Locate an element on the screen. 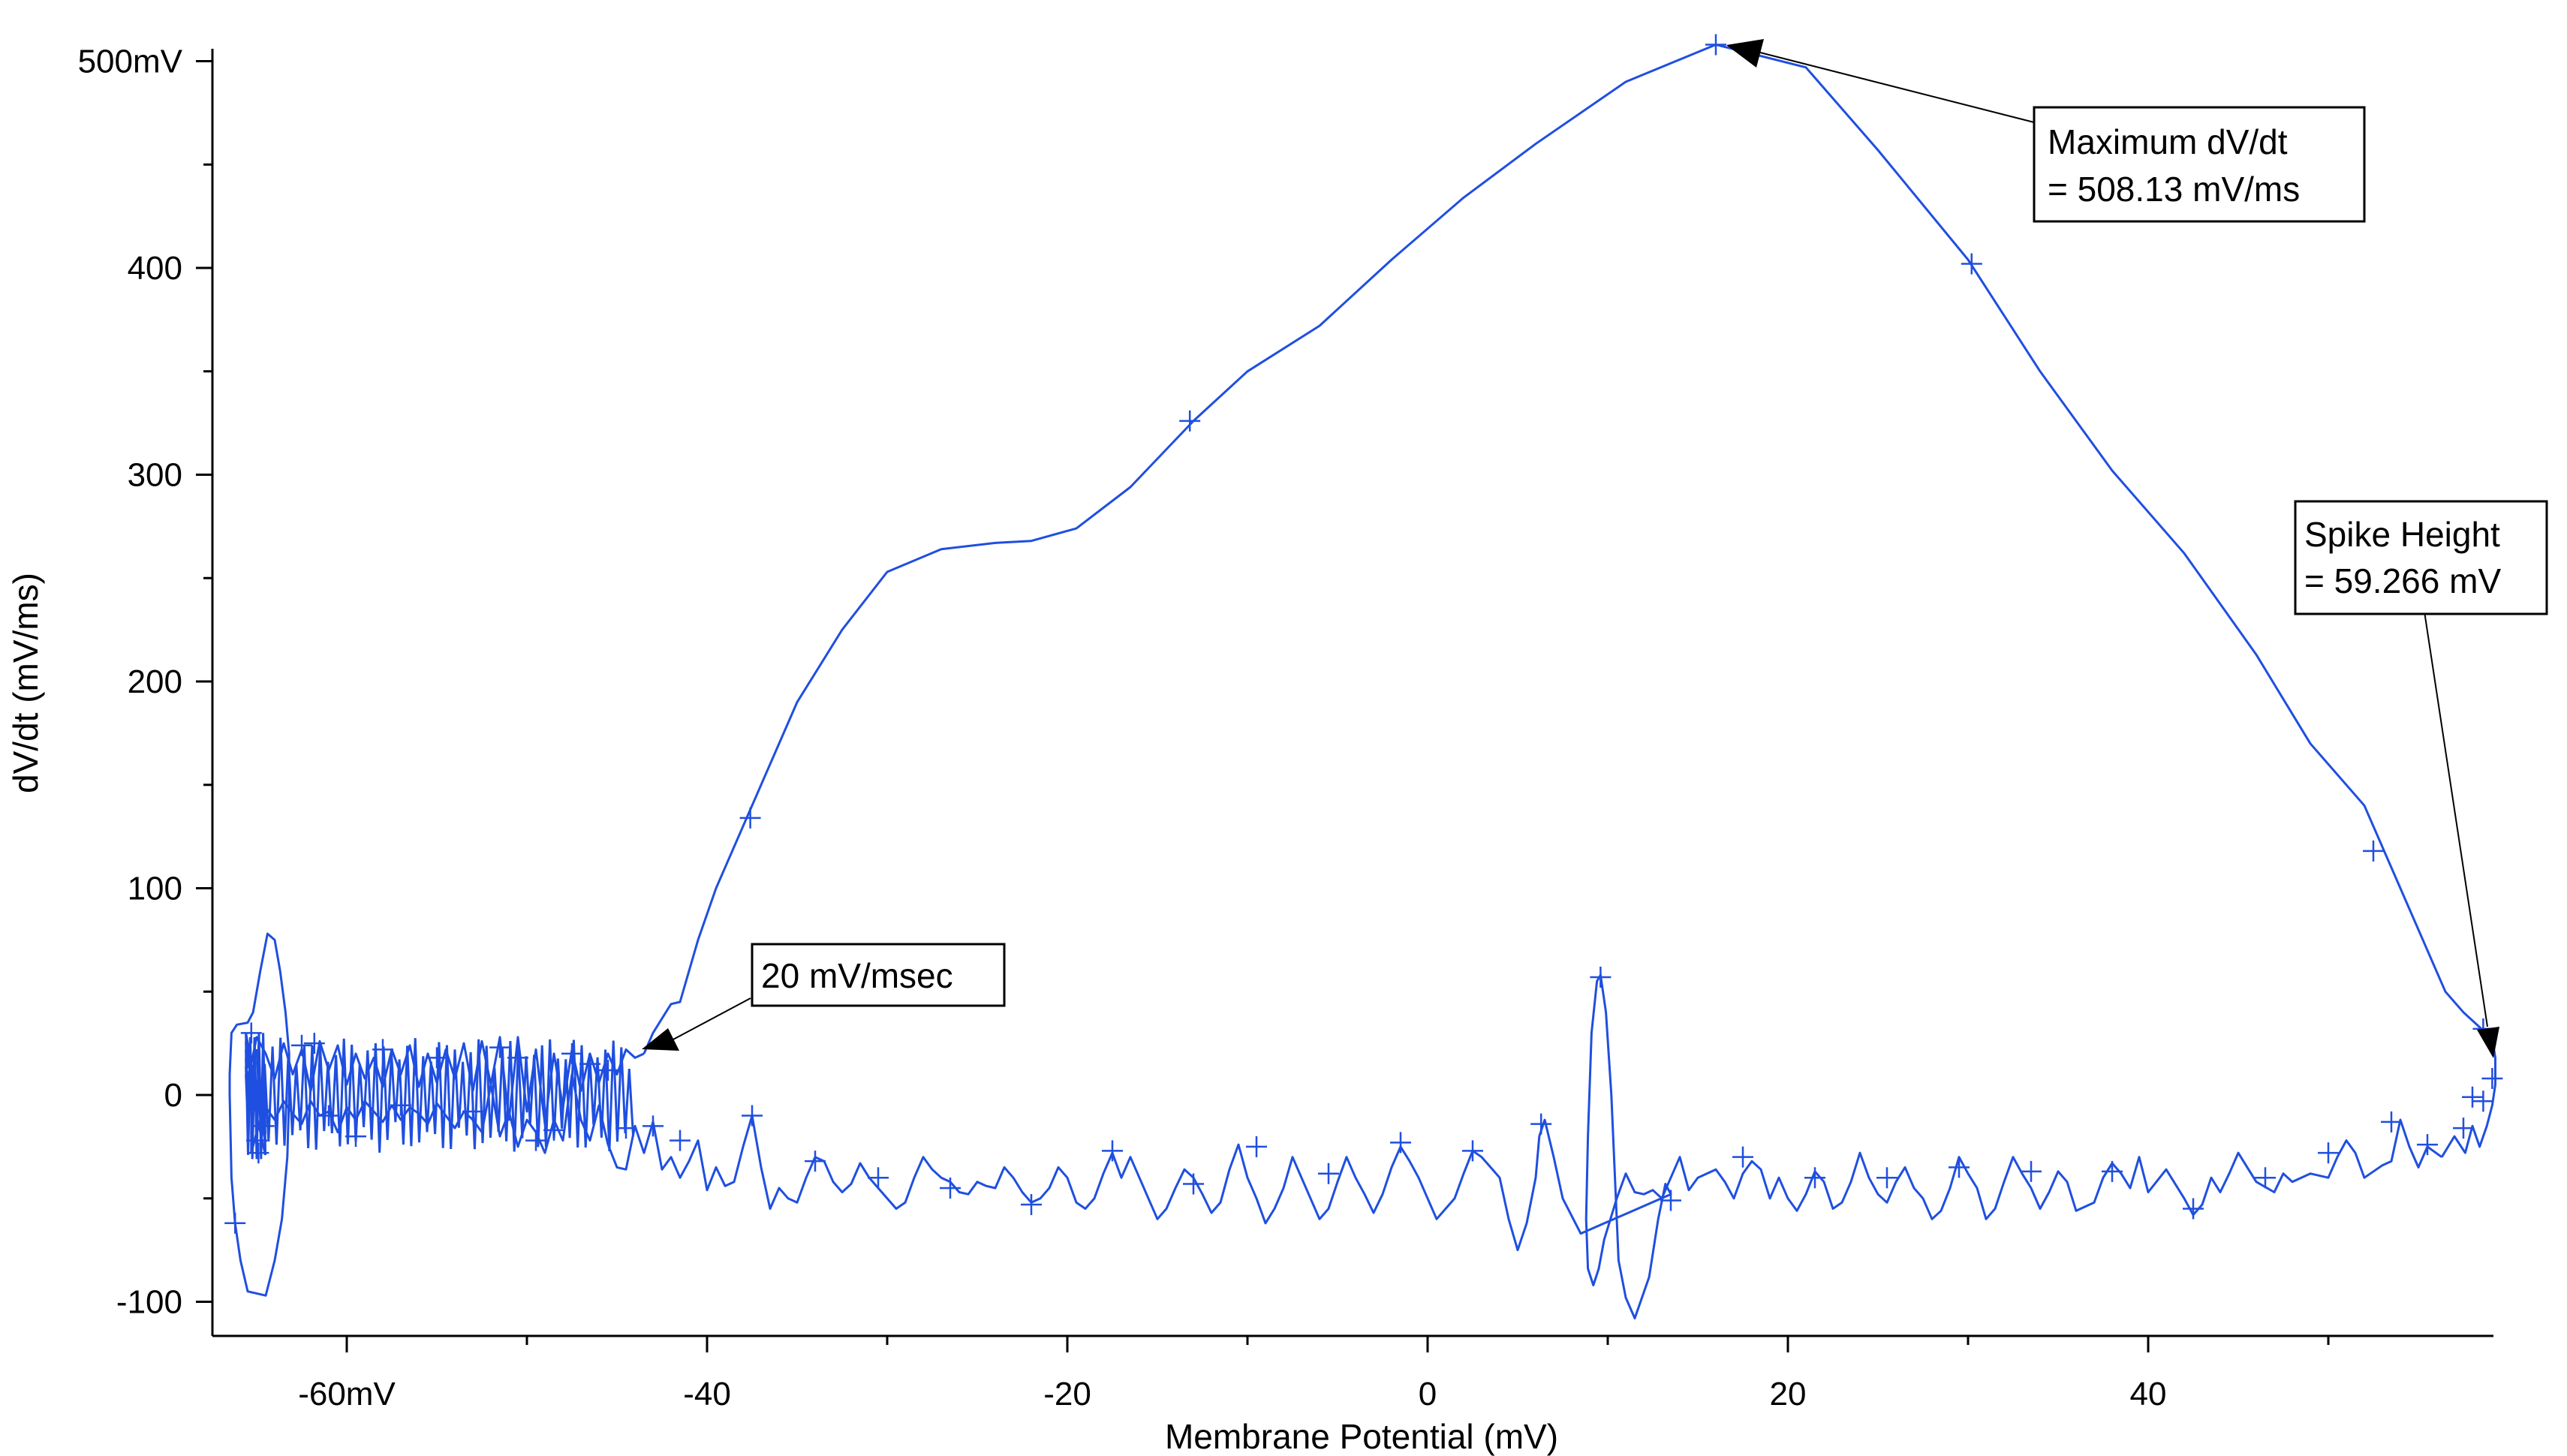 The width and height of the screenshot is (2567, 1456). annotation-max-dvdt: Maximum dV/dt = 508.13 mV/ms is located at coordinates (2046, 131).